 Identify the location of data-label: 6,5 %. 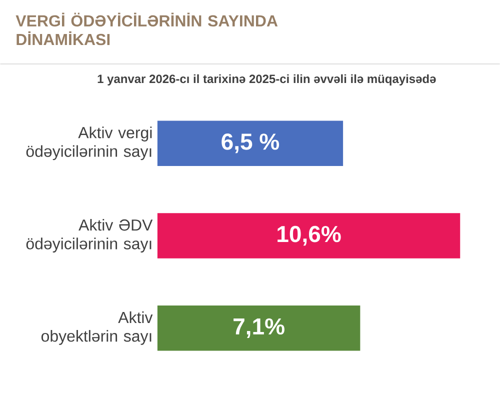
(251, 144).